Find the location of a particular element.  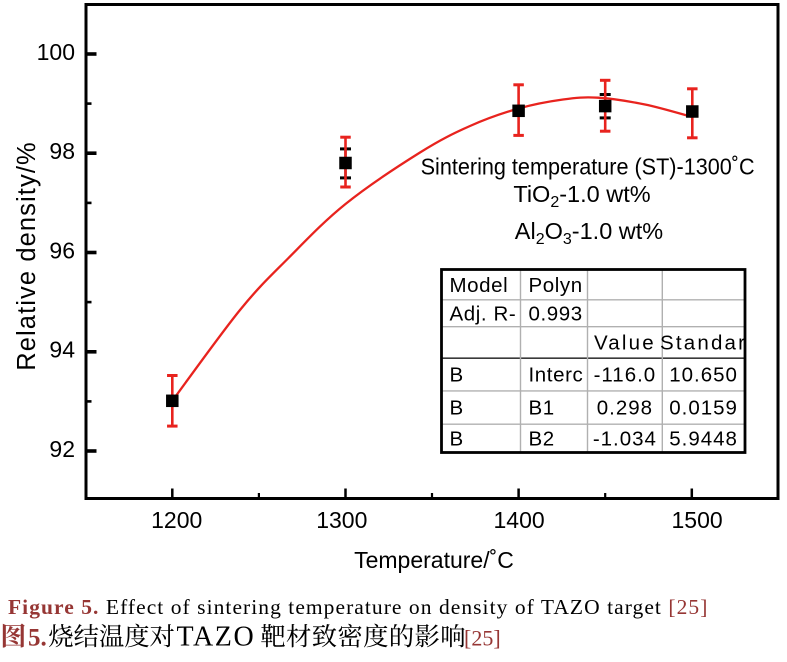

svg-text: 100 is located at coordinates (56, 52).